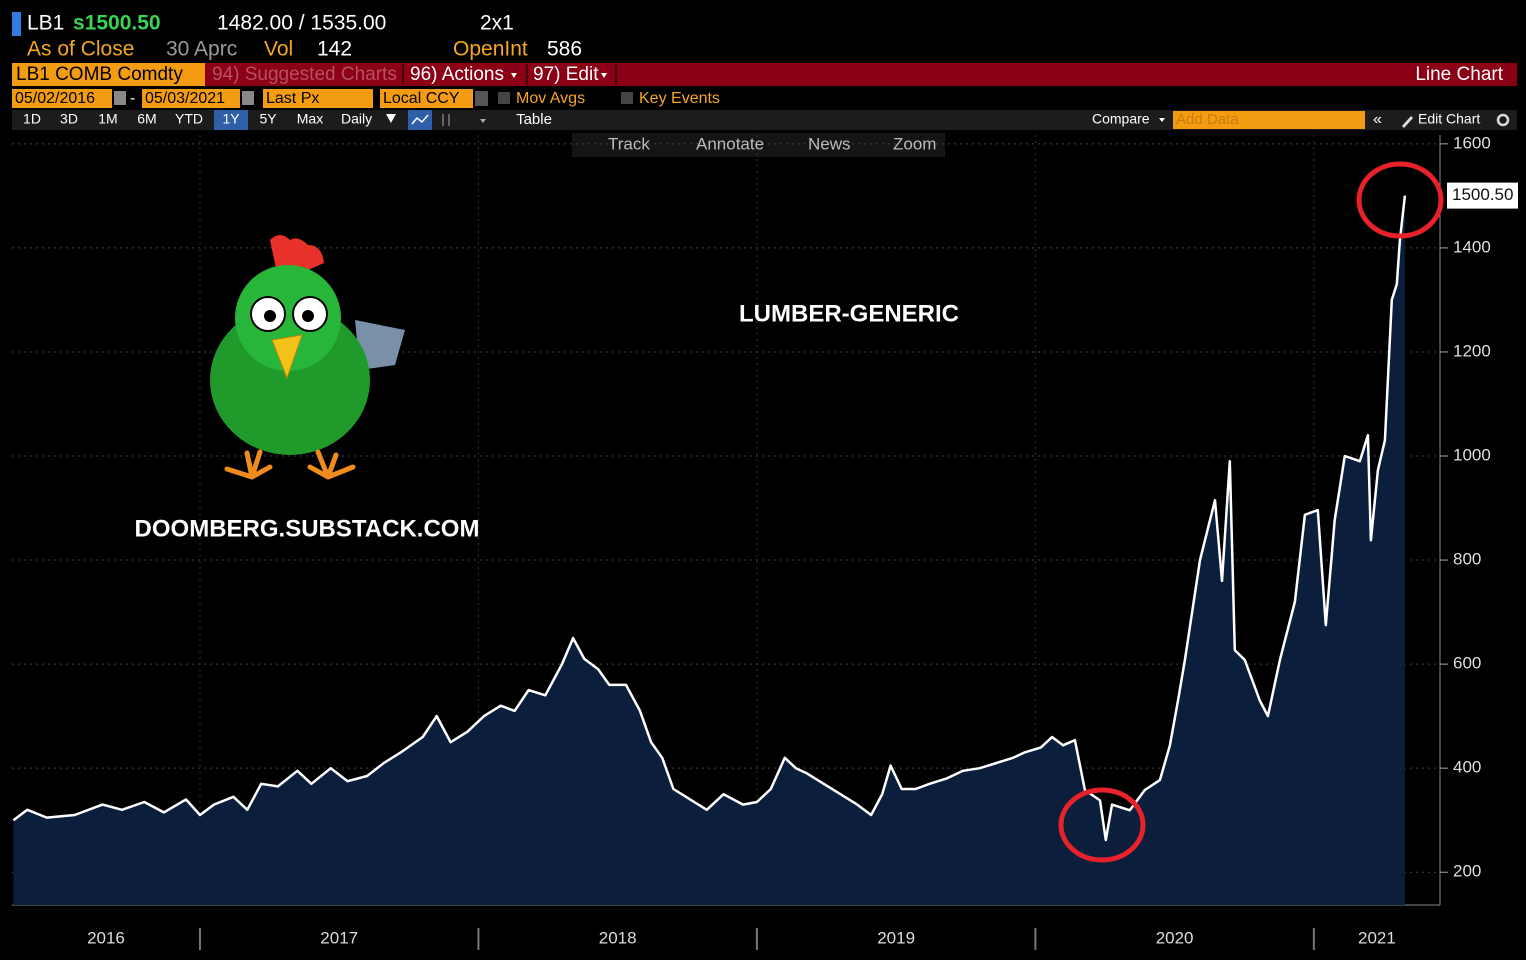 Image resolution: width=1526 pixels, height=960 pixels. What do you see at coordinates (914, 143) in the screenshot?
I see `chart-tool: Zoom` at bounding box center [914, 143].